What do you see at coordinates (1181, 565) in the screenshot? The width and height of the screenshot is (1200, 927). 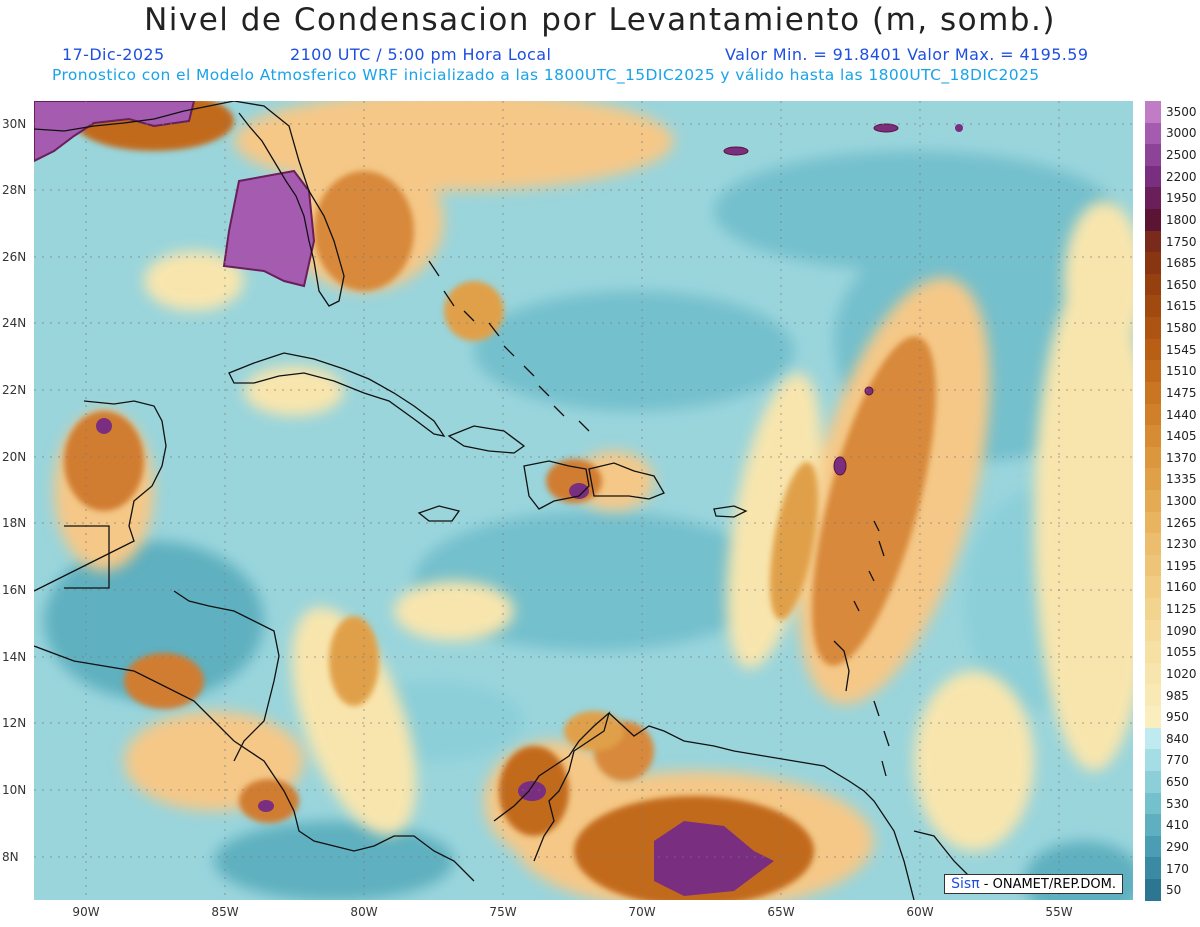 I see `colorbar-label: 1195` at bounding box center [1181, 565].